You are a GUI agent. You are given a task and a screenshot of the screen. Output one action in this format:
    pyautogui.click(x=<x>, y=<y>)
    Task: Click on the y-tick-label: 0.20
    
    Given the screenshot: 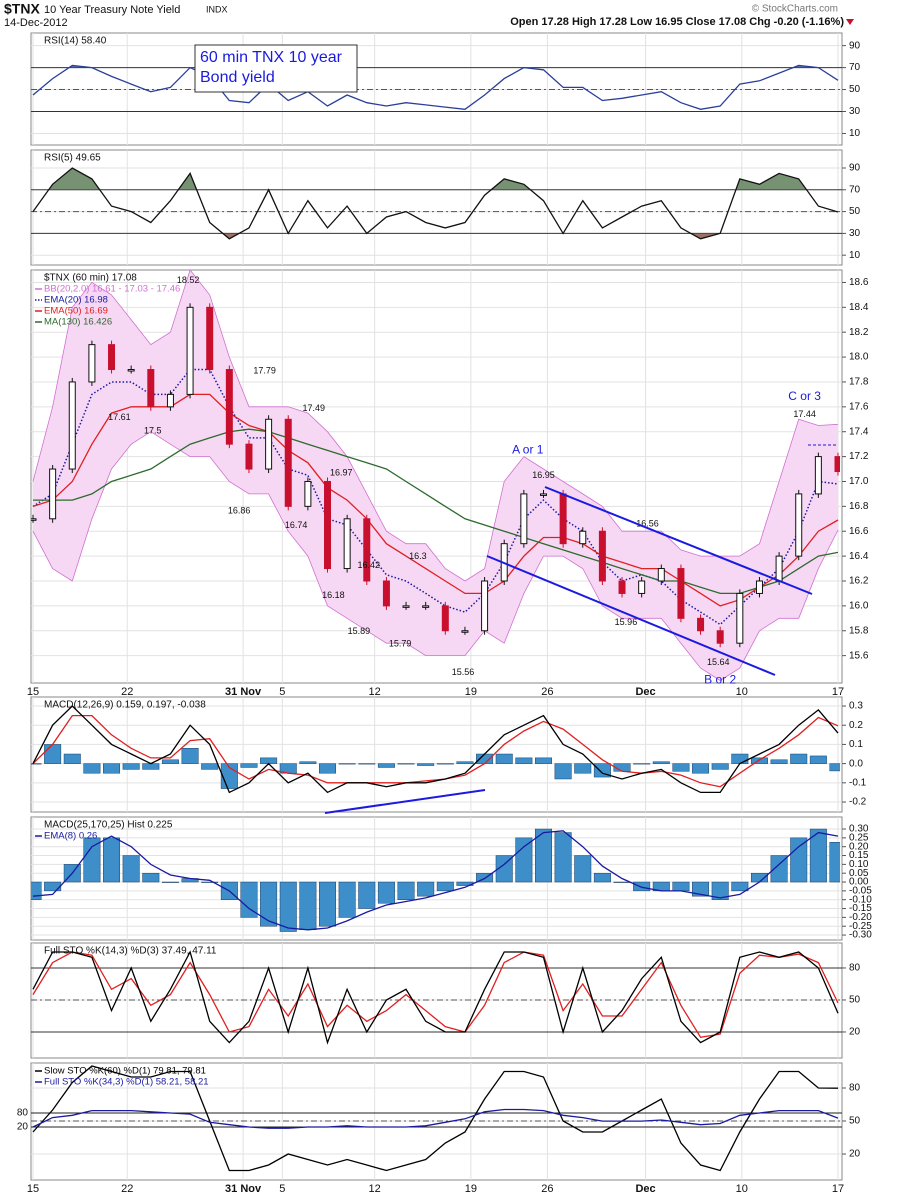 What is the action you would take?
    pyautogui.click(x=859, y=846)
    